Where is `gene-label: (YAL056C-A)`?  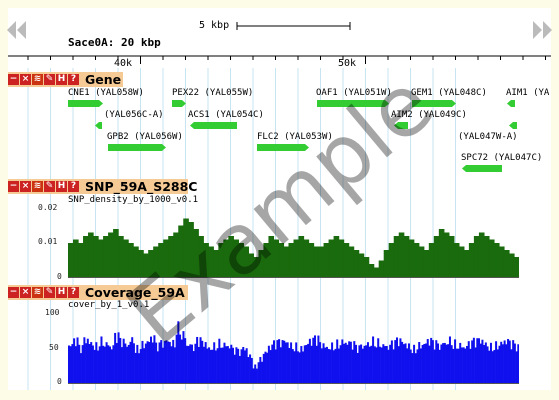 gene-label: (YAL056C-A) is located at coordinates (134, 115).